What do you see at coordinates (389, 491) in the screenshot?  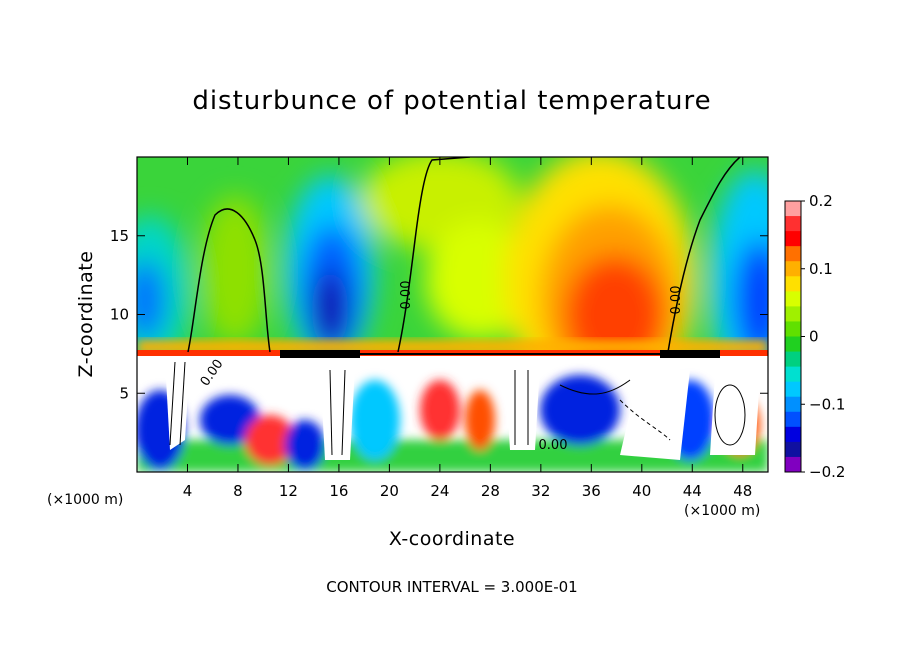 I see `x-tick-label: 20` at bounding box center [389, 491].